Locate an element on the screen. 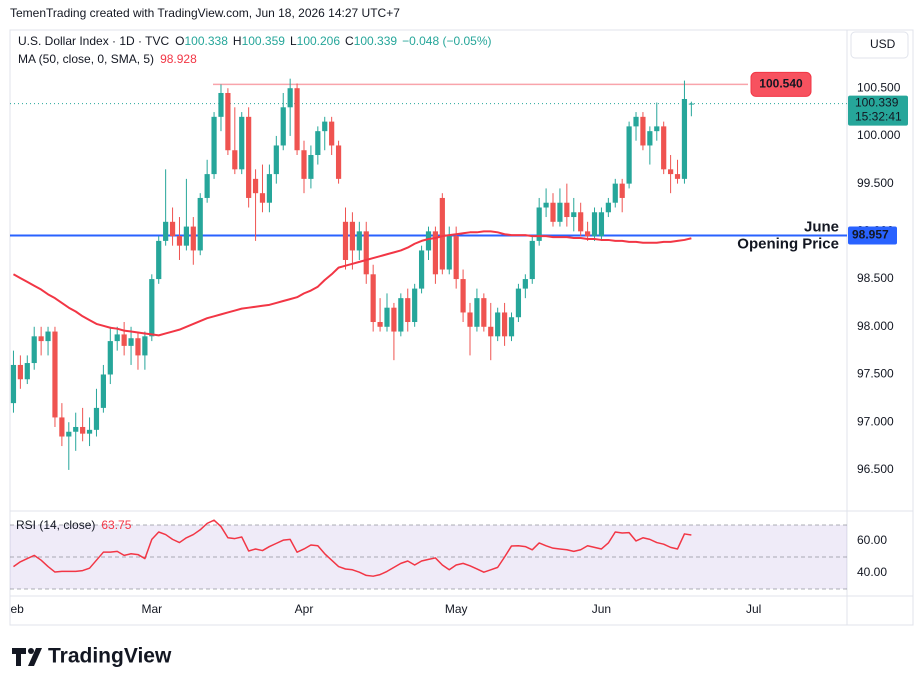 Image resolution: width=923 pixels, height=685 pixels. opening-annotation: Opening Price is located at coordinates (788, 243).